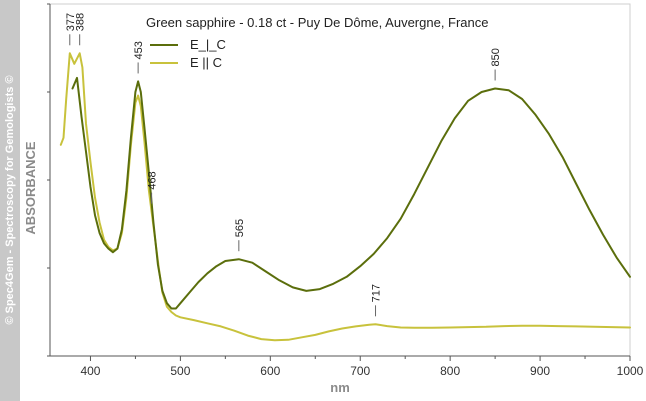 Image resolution: width=646 pixels, height=401 pixels. Describe the element at coordinates (208, 44) in the screenshot. I see `legend-entry: E_|_C` at that location.